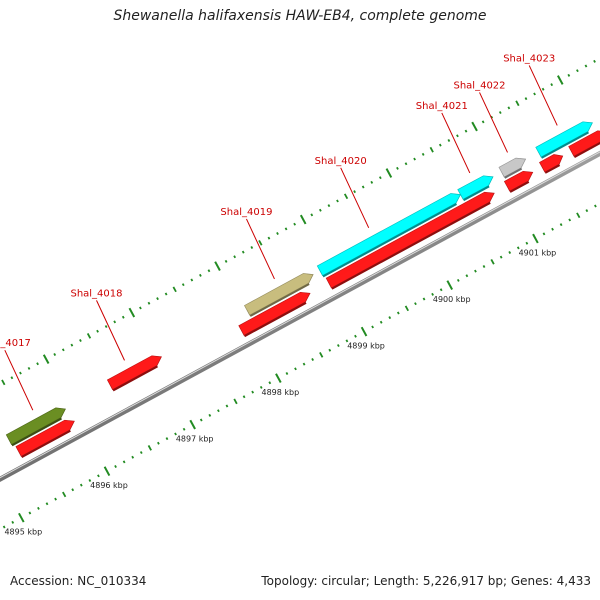 The width and height of the screenshot is (600, 600). I want to click on kbp-label: 4899 kbp, so click(366, 346).